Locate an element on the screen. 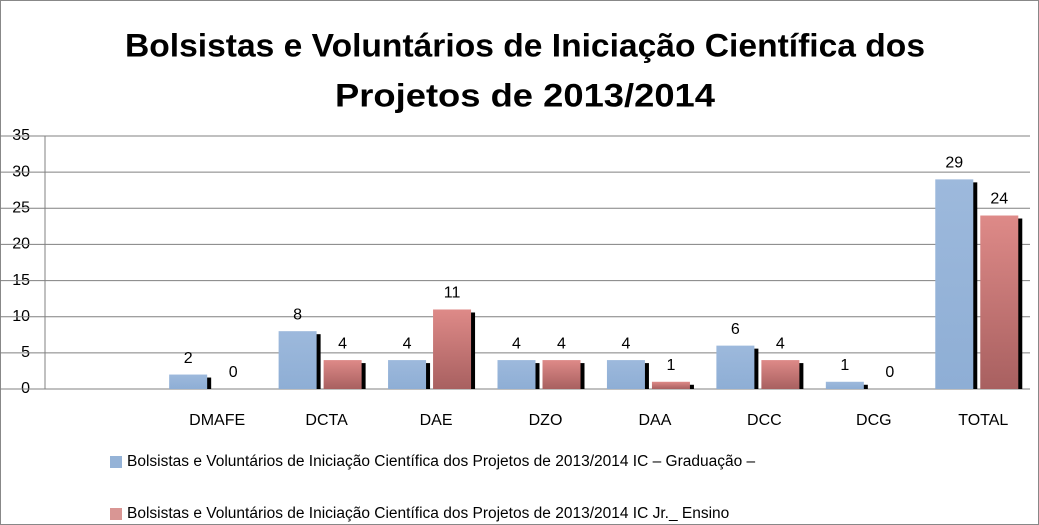 The width and height of the screenshot is (1039, 525). data-label: 24 is located at coordinates (999, 199).